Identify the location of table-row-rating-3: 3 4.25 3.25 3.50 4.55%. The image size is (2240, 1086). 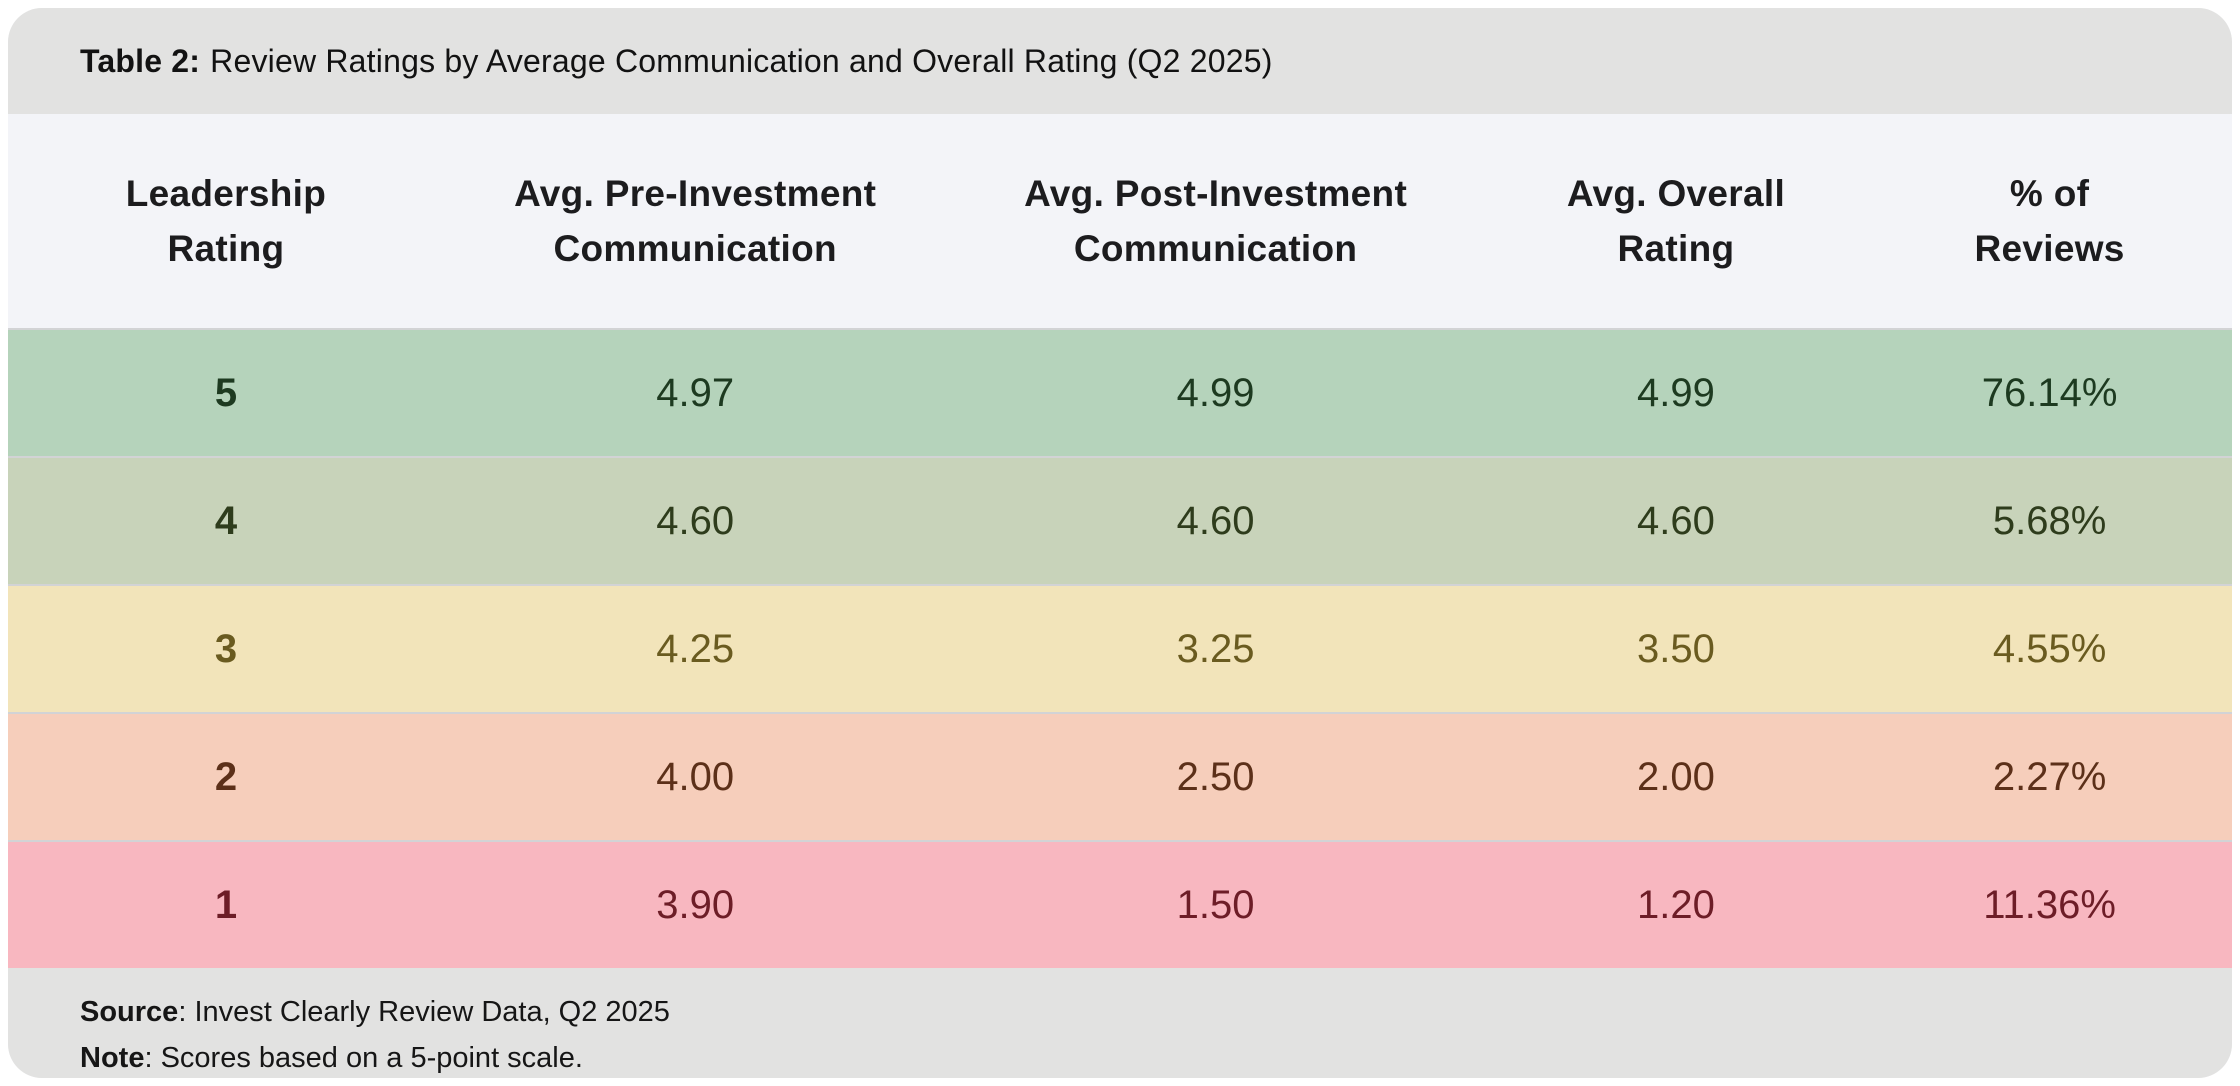
(1120, 648).